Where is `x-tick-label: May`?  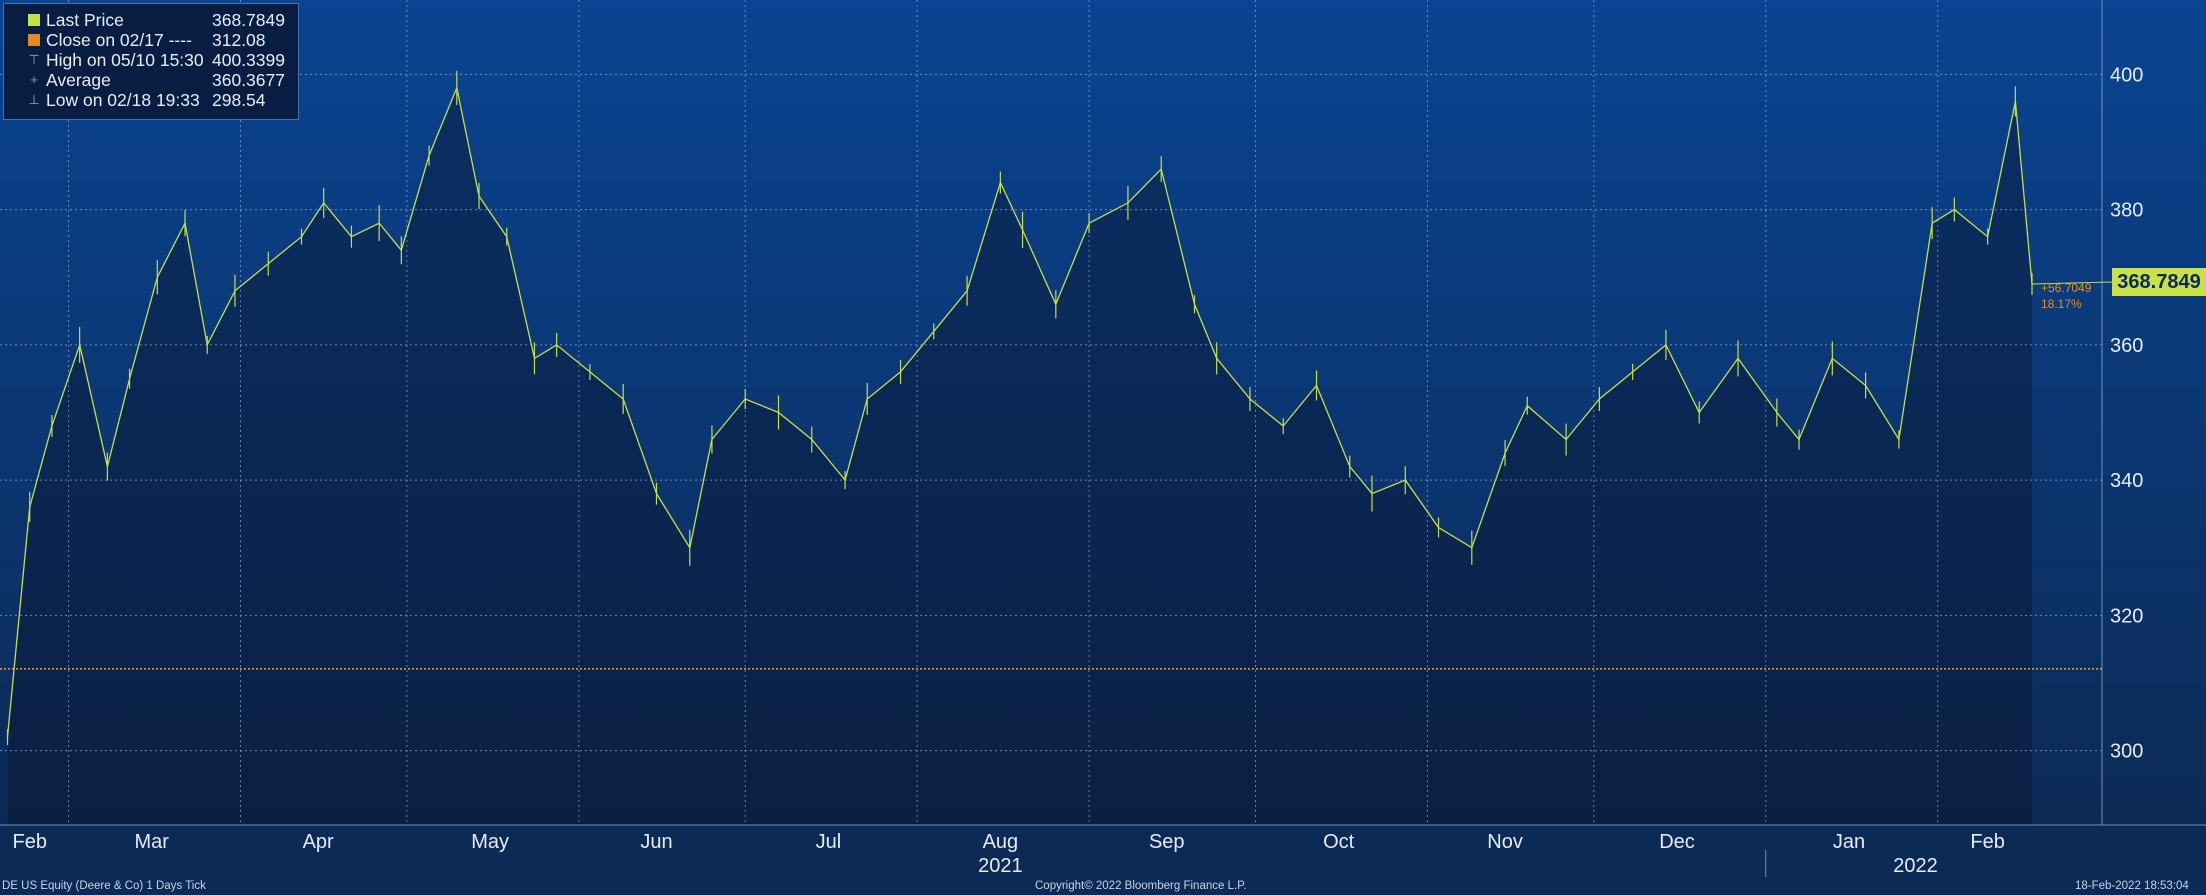 x-tick-label: May is located at coordinates (490, 842).